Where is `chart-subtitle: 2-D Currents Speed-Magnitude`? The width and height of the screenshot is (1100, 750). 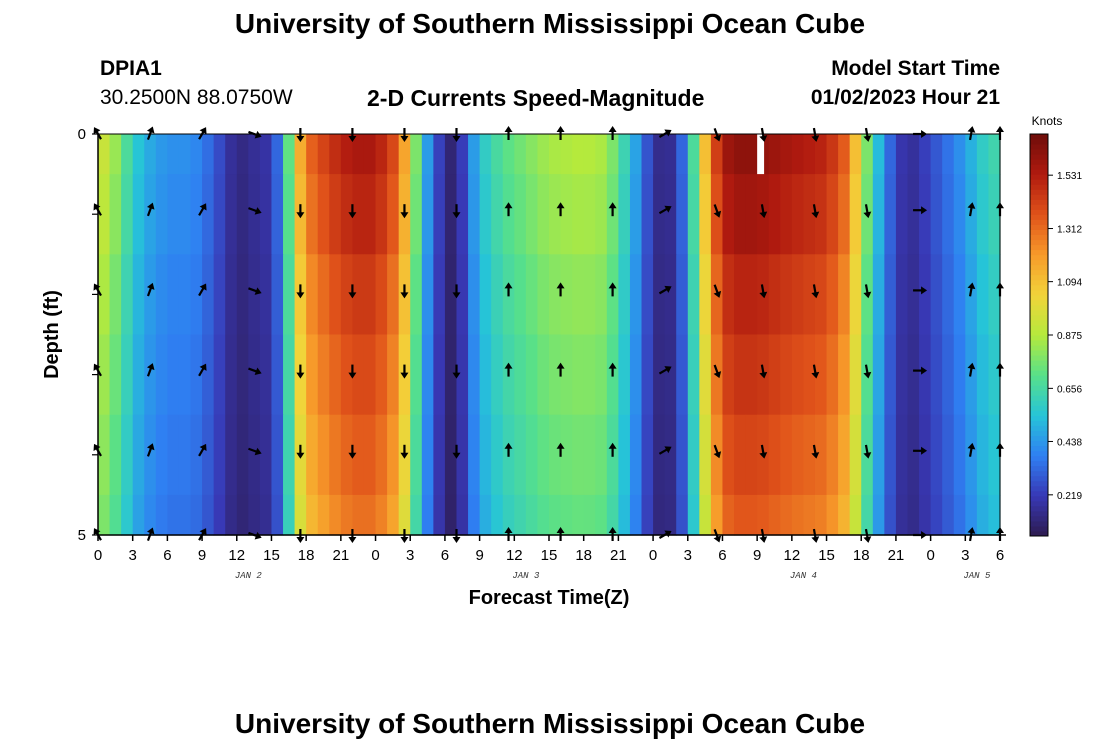
chart-subtitle: 2-D Currents Speed-Magnitude is located at coordinates (536, 98).